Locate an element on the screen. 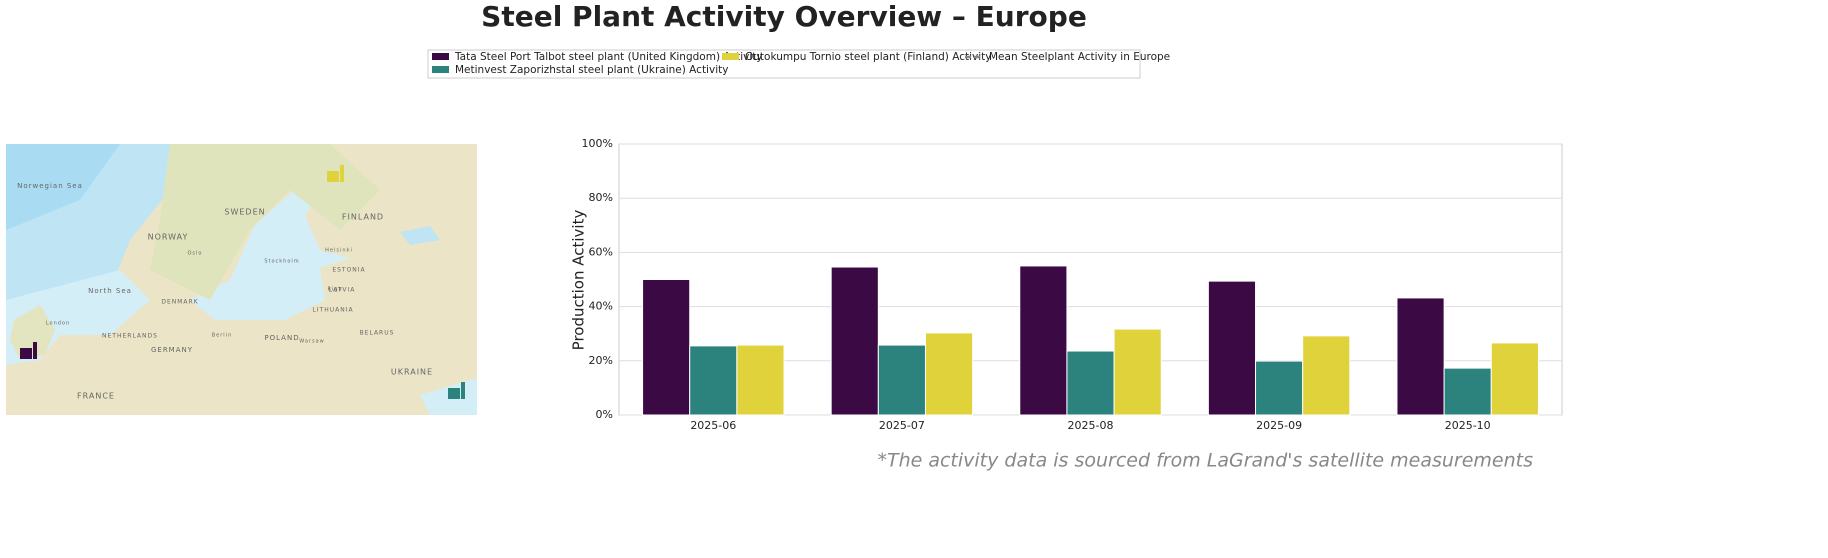  map-label: ESTONIA is located at coordinates (348, 270).